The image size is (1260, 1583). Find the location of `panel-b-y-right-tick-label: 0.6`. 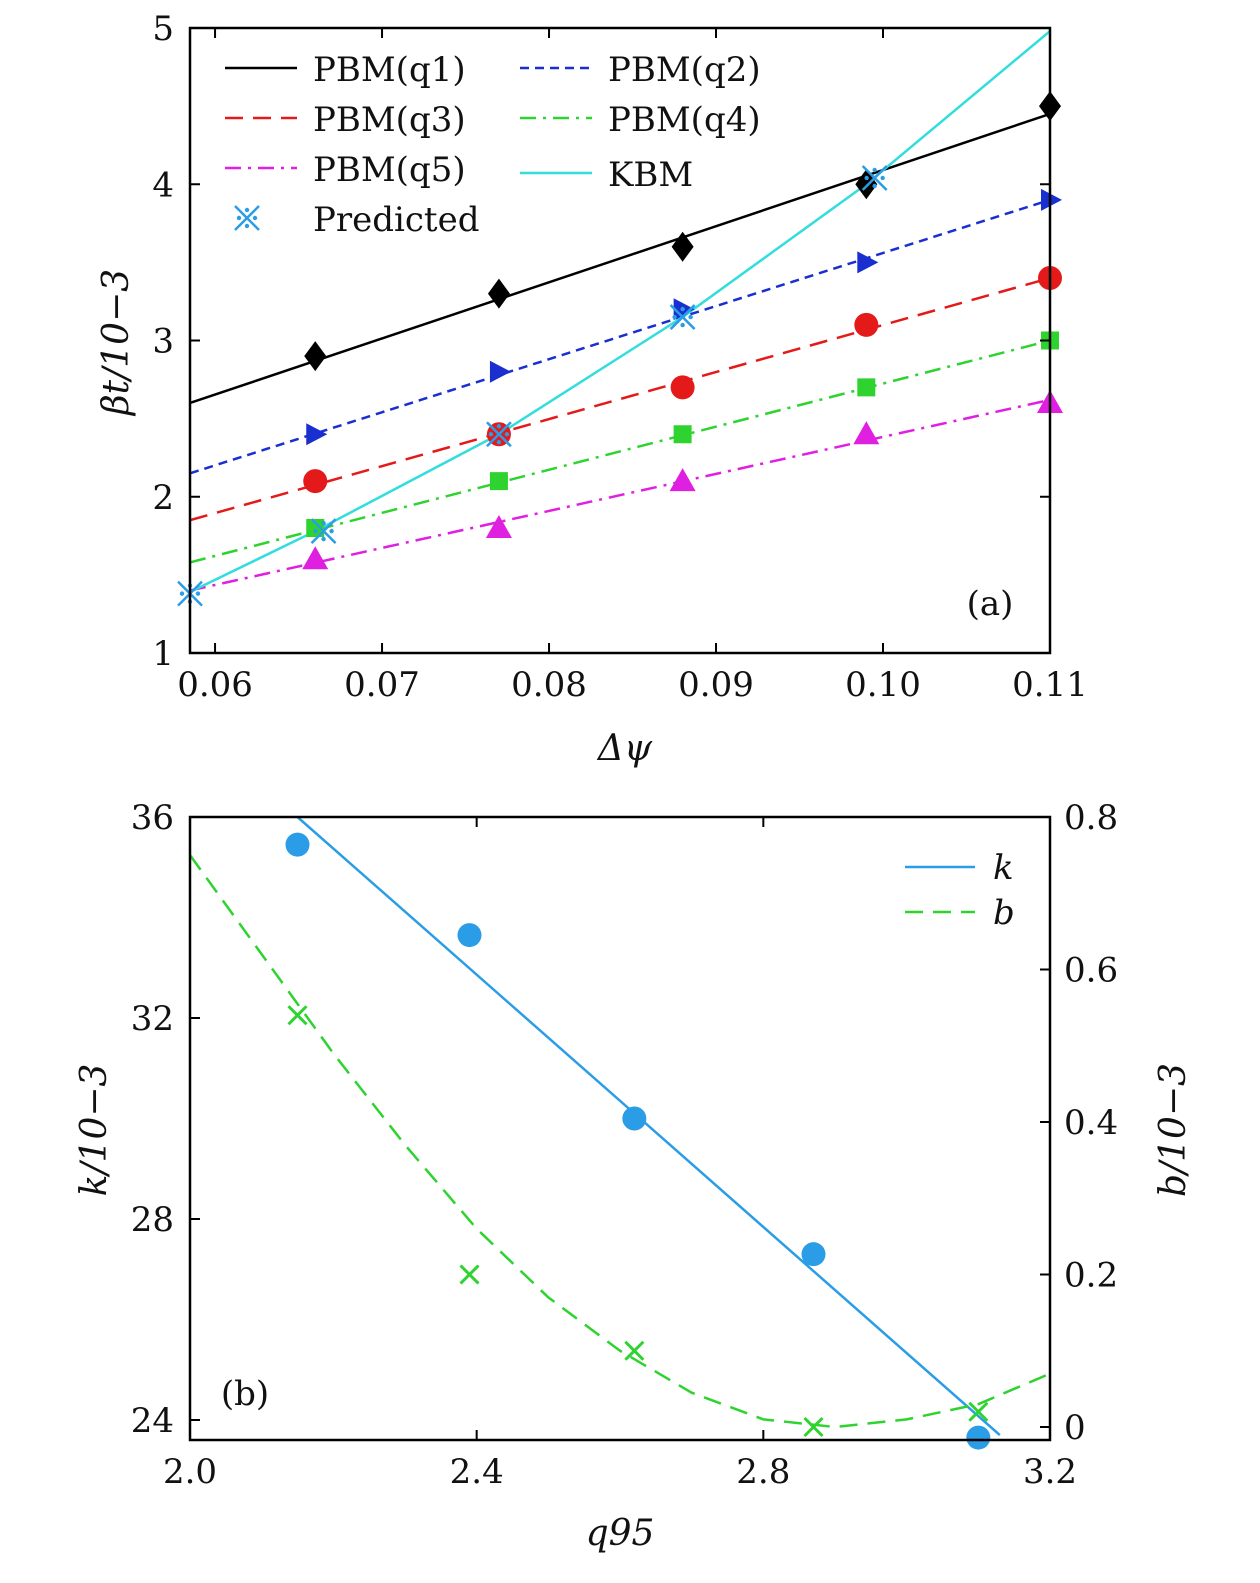

panel-b-y-right-tick-label: 0.6 is located at coordinates (1091, 971).